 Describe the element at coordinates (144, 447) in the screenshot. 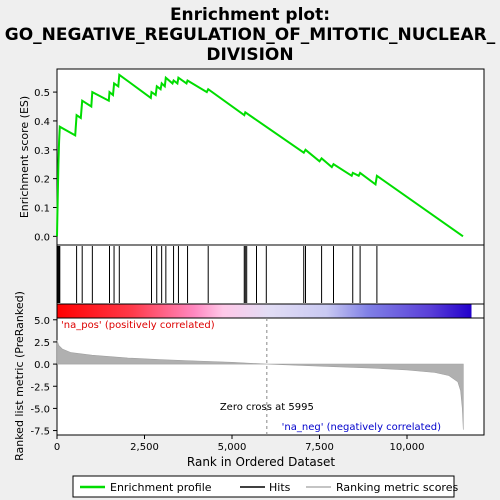

I see `x-tick-label: 2,500` at that location.